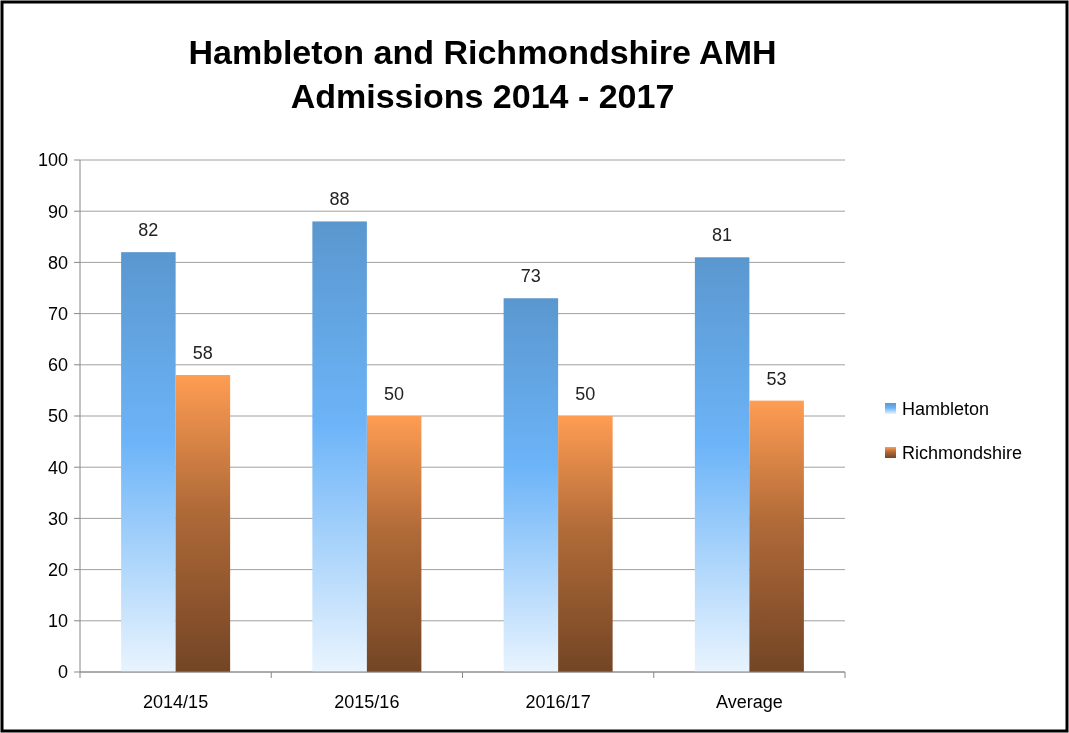 Image resolution: width=1069 pixels, height=733 pixels. What do you see at coordinates (148, 230) in the screenshot?
I see `data-label: 82` at bounding box center [148, 230].